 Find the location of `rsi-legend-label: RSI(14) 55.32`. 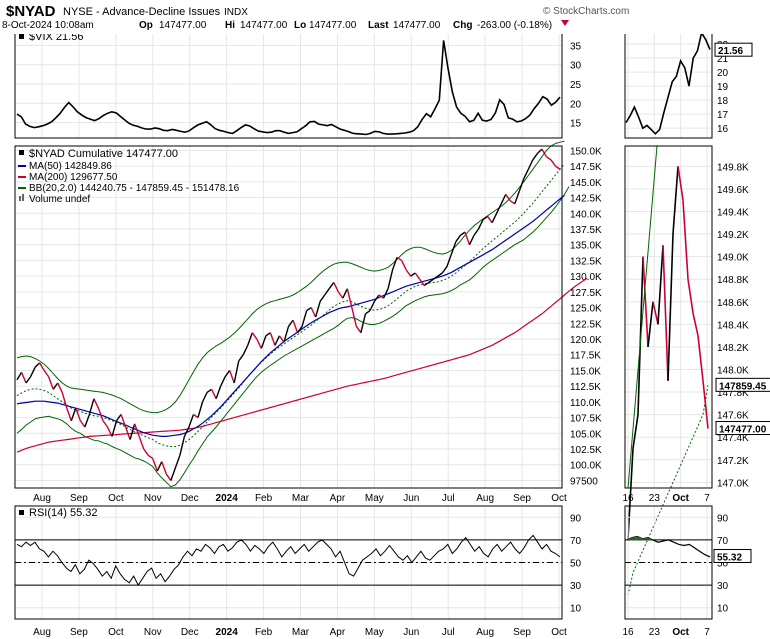

rsi-legend-label: RSI(14) 55.32 is located at coordinates (63, 513).